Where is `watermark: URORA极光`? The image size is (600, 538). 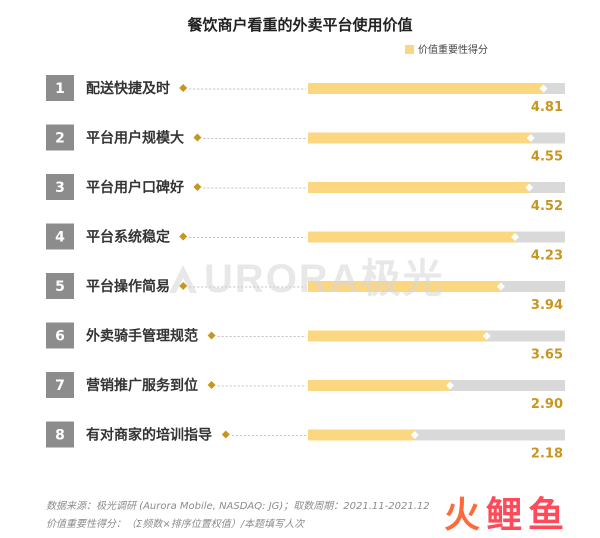
watermark: URORA极光 is located at coordinates (305, 275).